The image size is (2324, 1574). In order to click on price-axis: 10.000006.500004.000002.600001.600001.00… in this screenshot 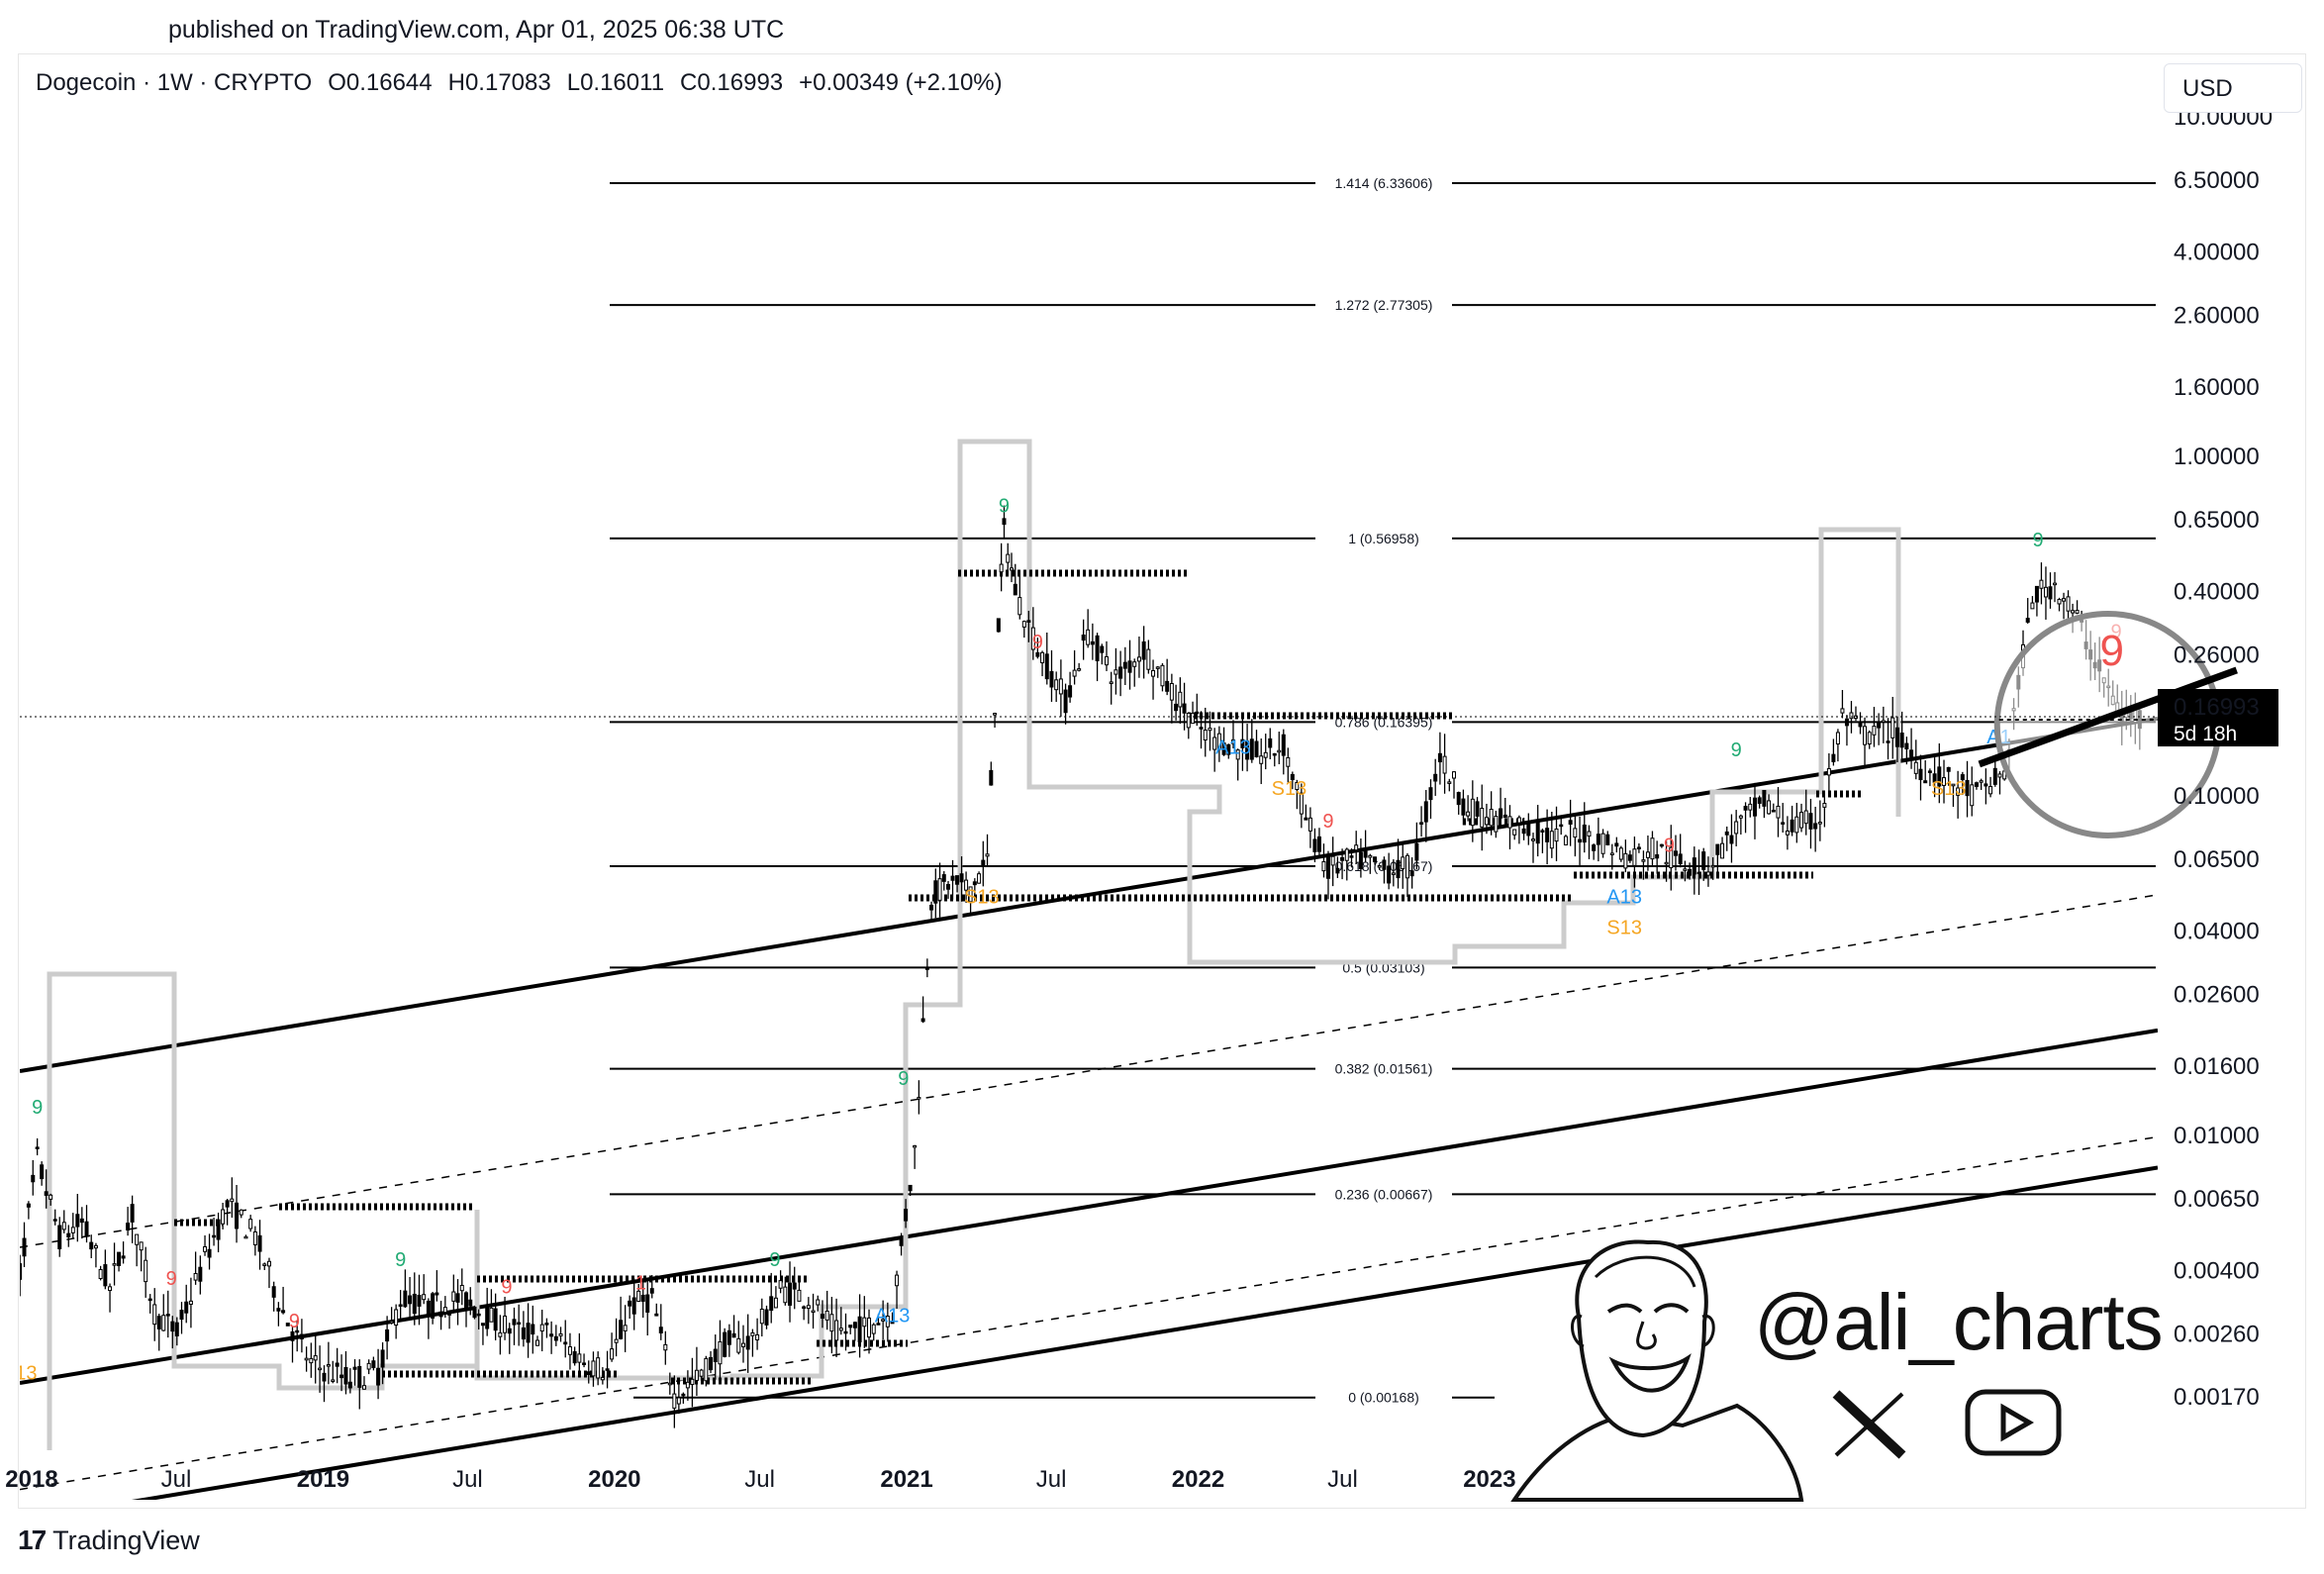, I will do `click(2223, 758)`.